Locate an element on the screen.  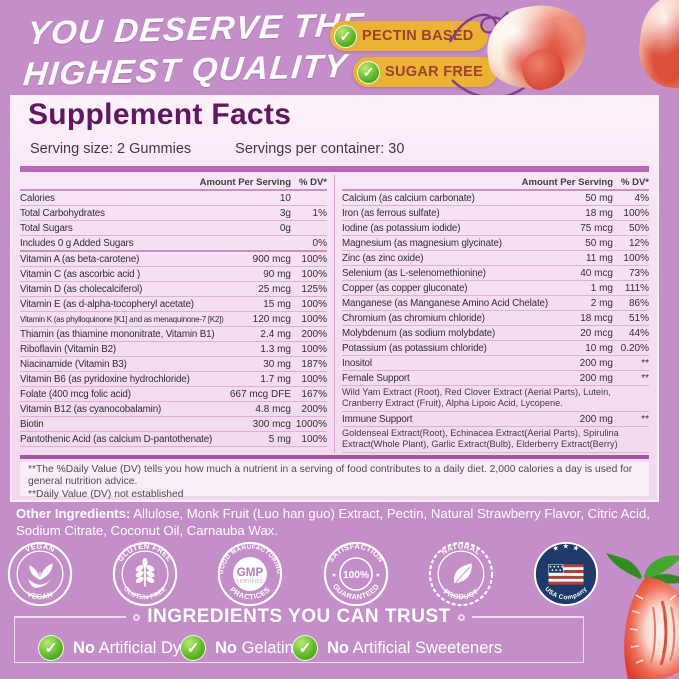
nutrient-name: Biotin is located at coordinates (32, 424).